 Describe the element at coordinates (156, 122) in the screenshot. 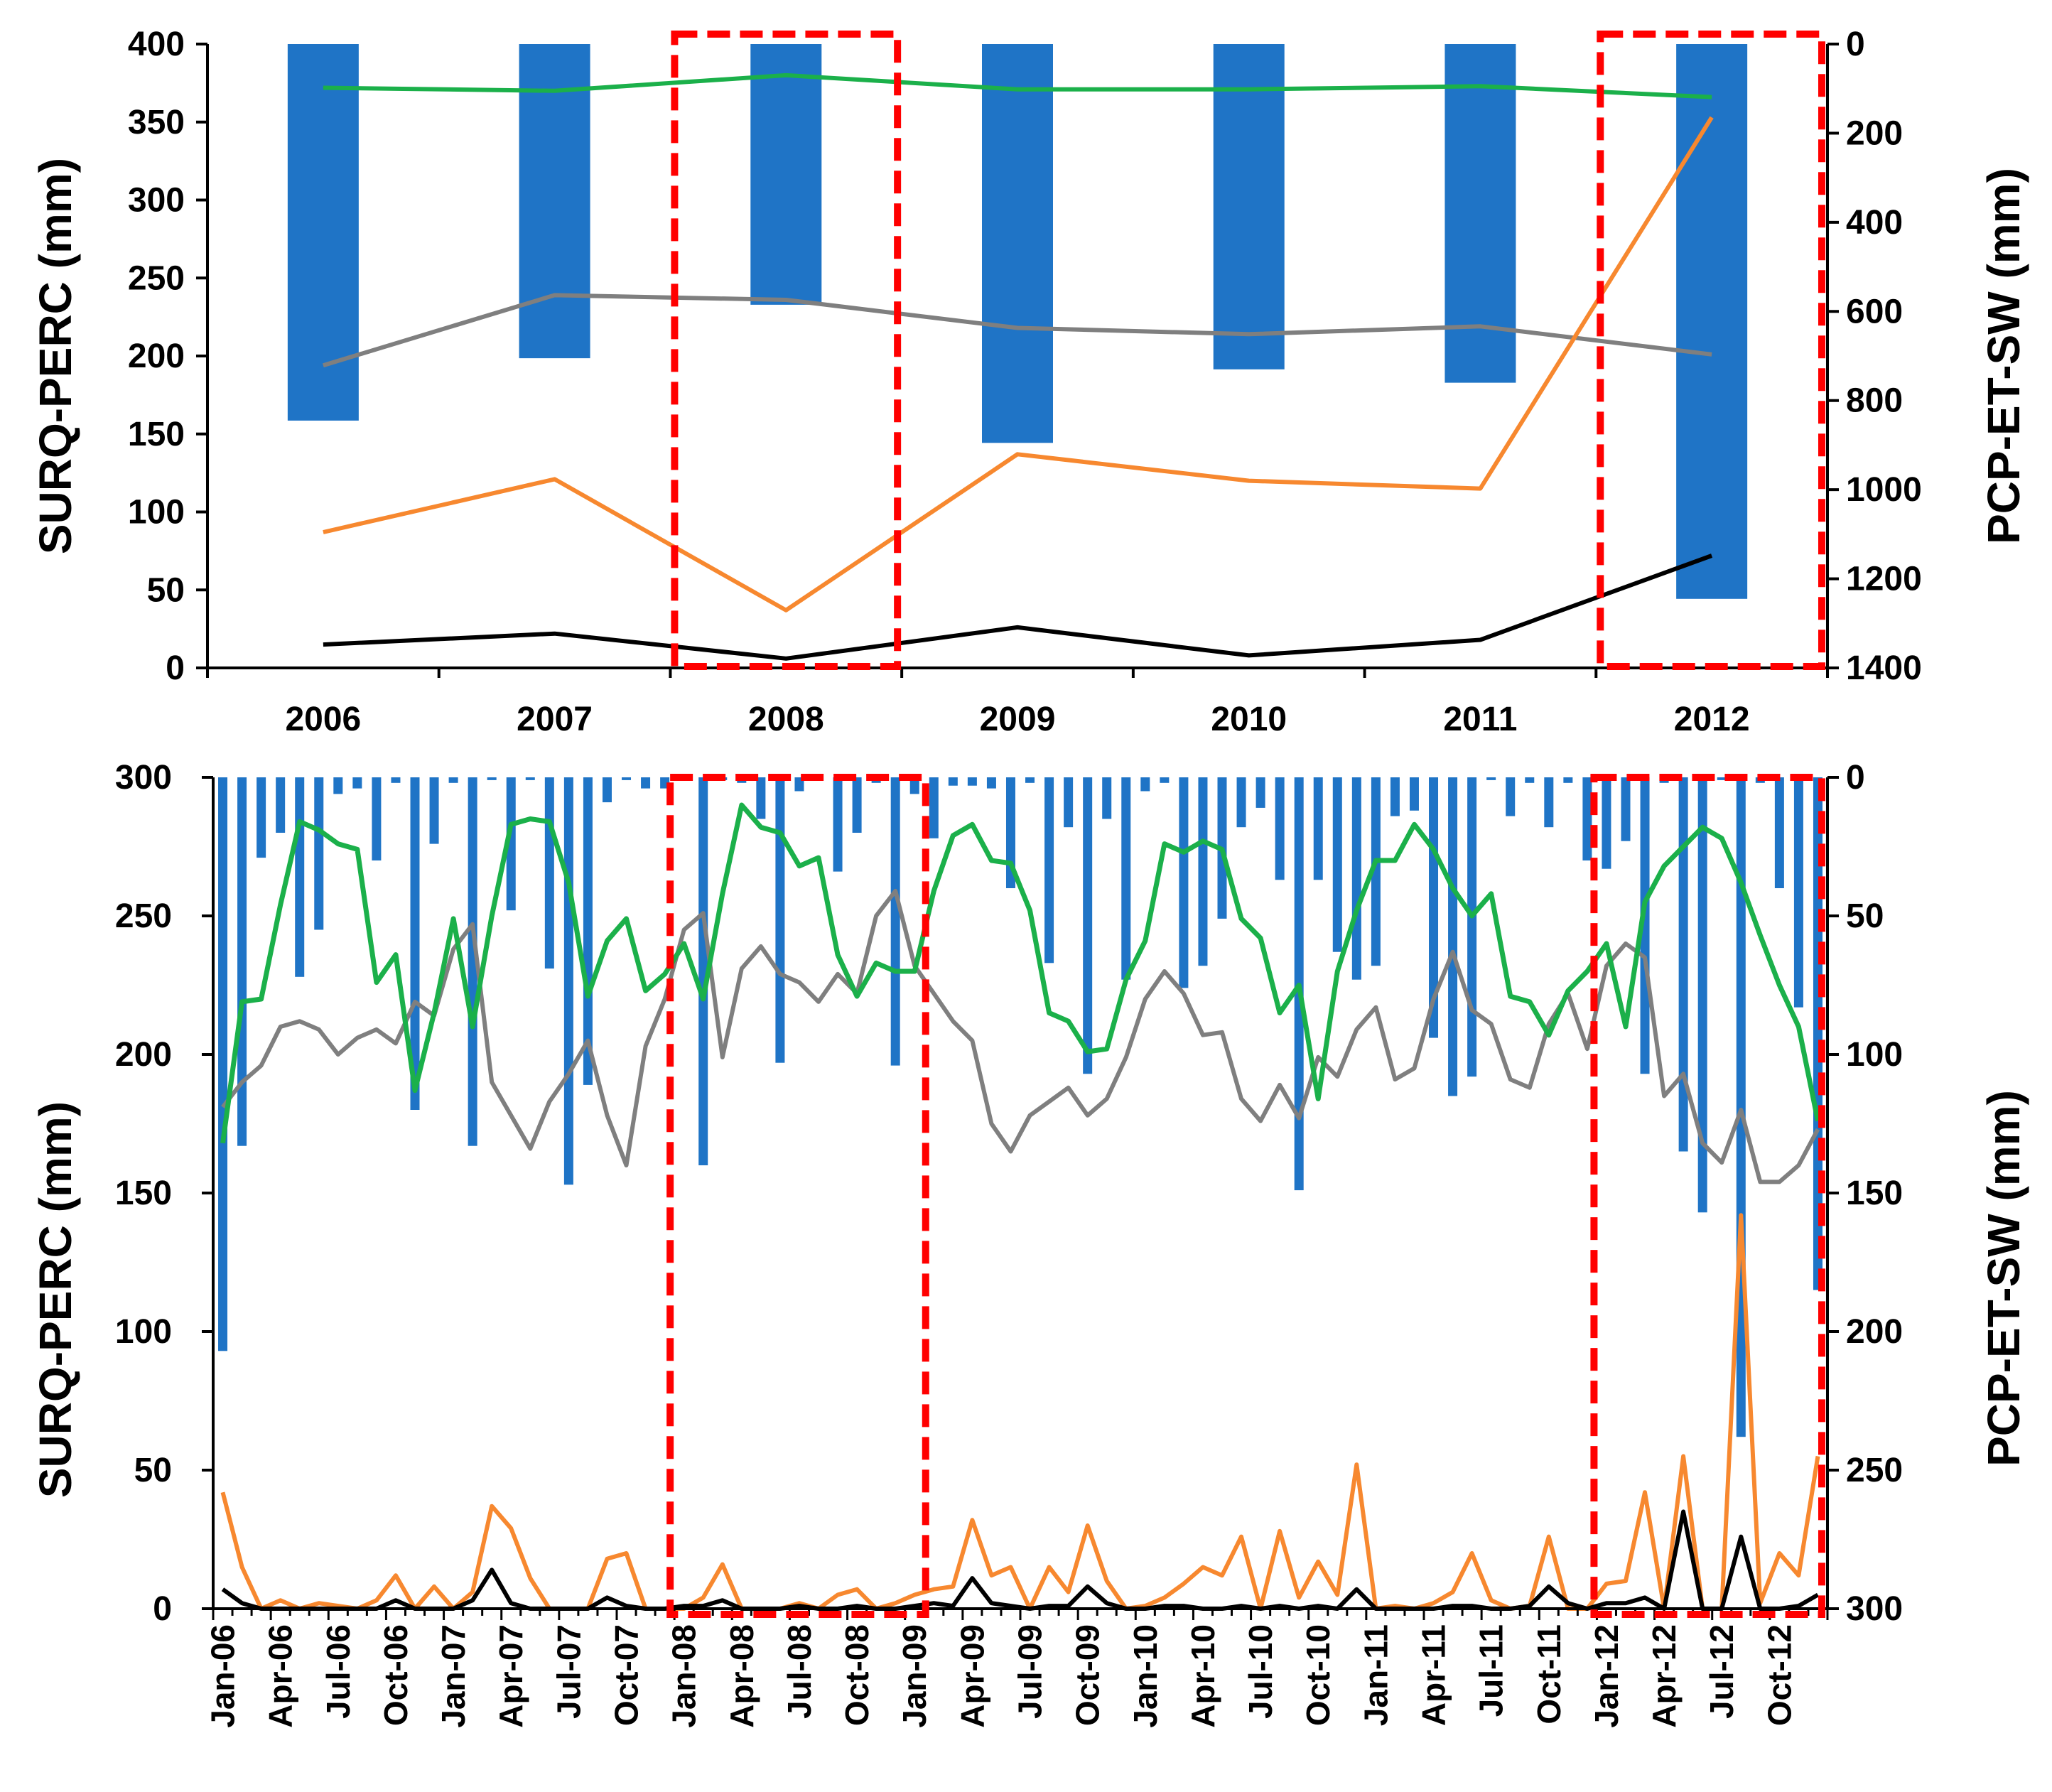

I see `left-tick-label: 350` at that location.